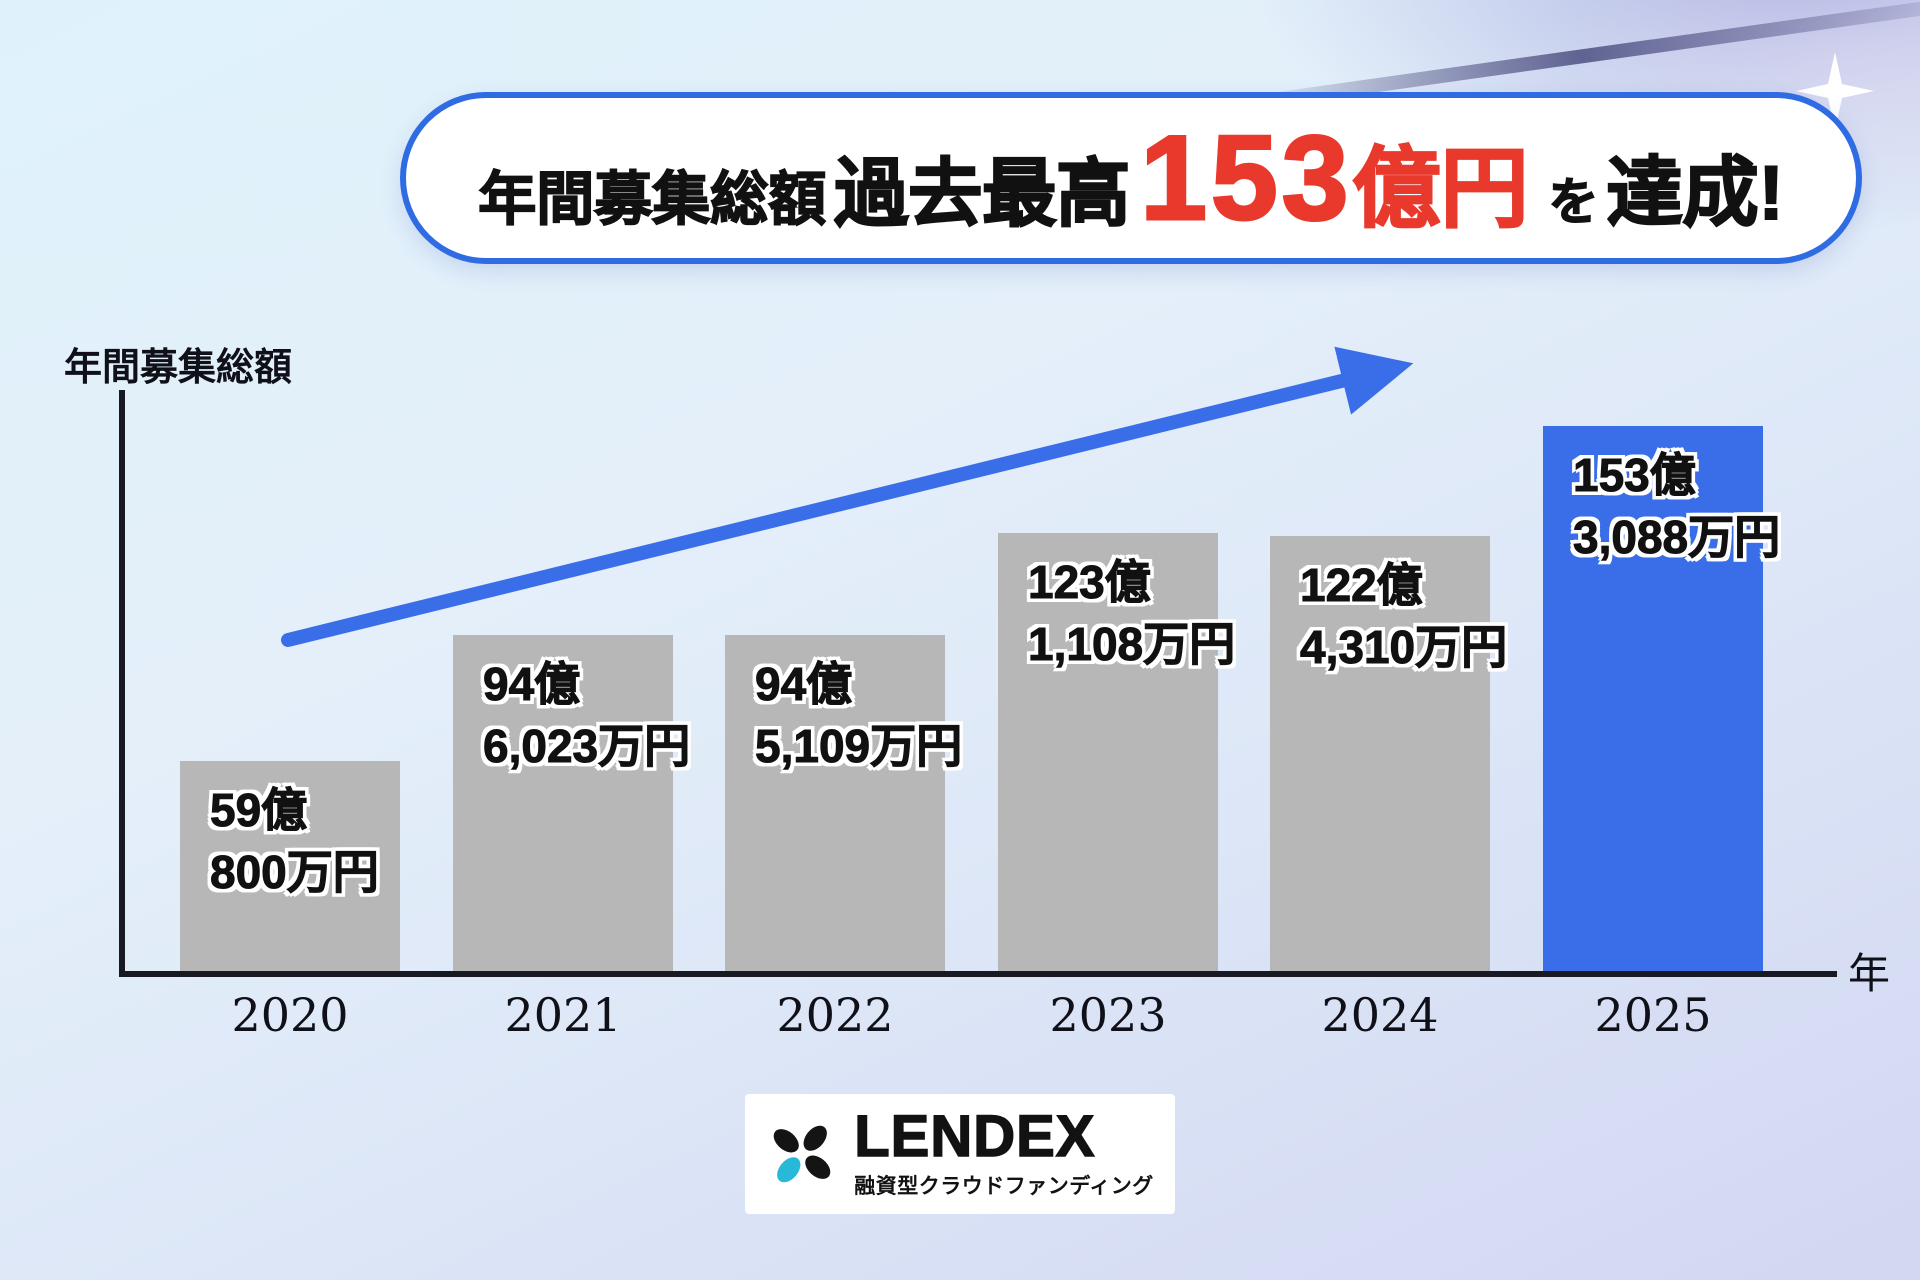 This screenshot has height=1280, width=1920. Describe the element at coordinates (122, 683) in the screenshot. I see `y-axis-line` at that location.